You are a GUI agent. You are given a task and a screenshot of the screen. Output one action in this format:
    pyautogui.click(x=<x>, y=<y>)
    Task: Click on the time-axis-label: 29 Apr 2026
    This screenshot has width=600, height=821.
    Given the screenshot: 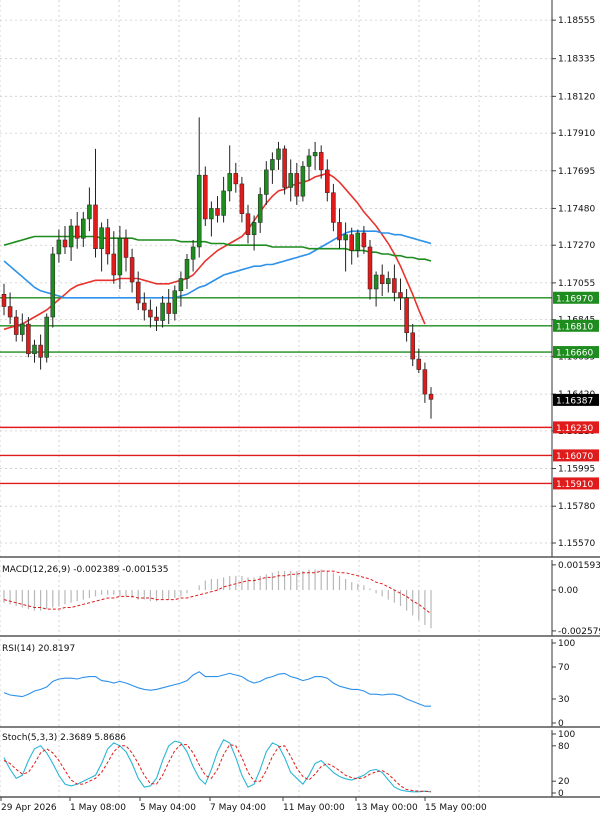 What is the action you would take?
    pyautogui.click(x=29, y=808)
    